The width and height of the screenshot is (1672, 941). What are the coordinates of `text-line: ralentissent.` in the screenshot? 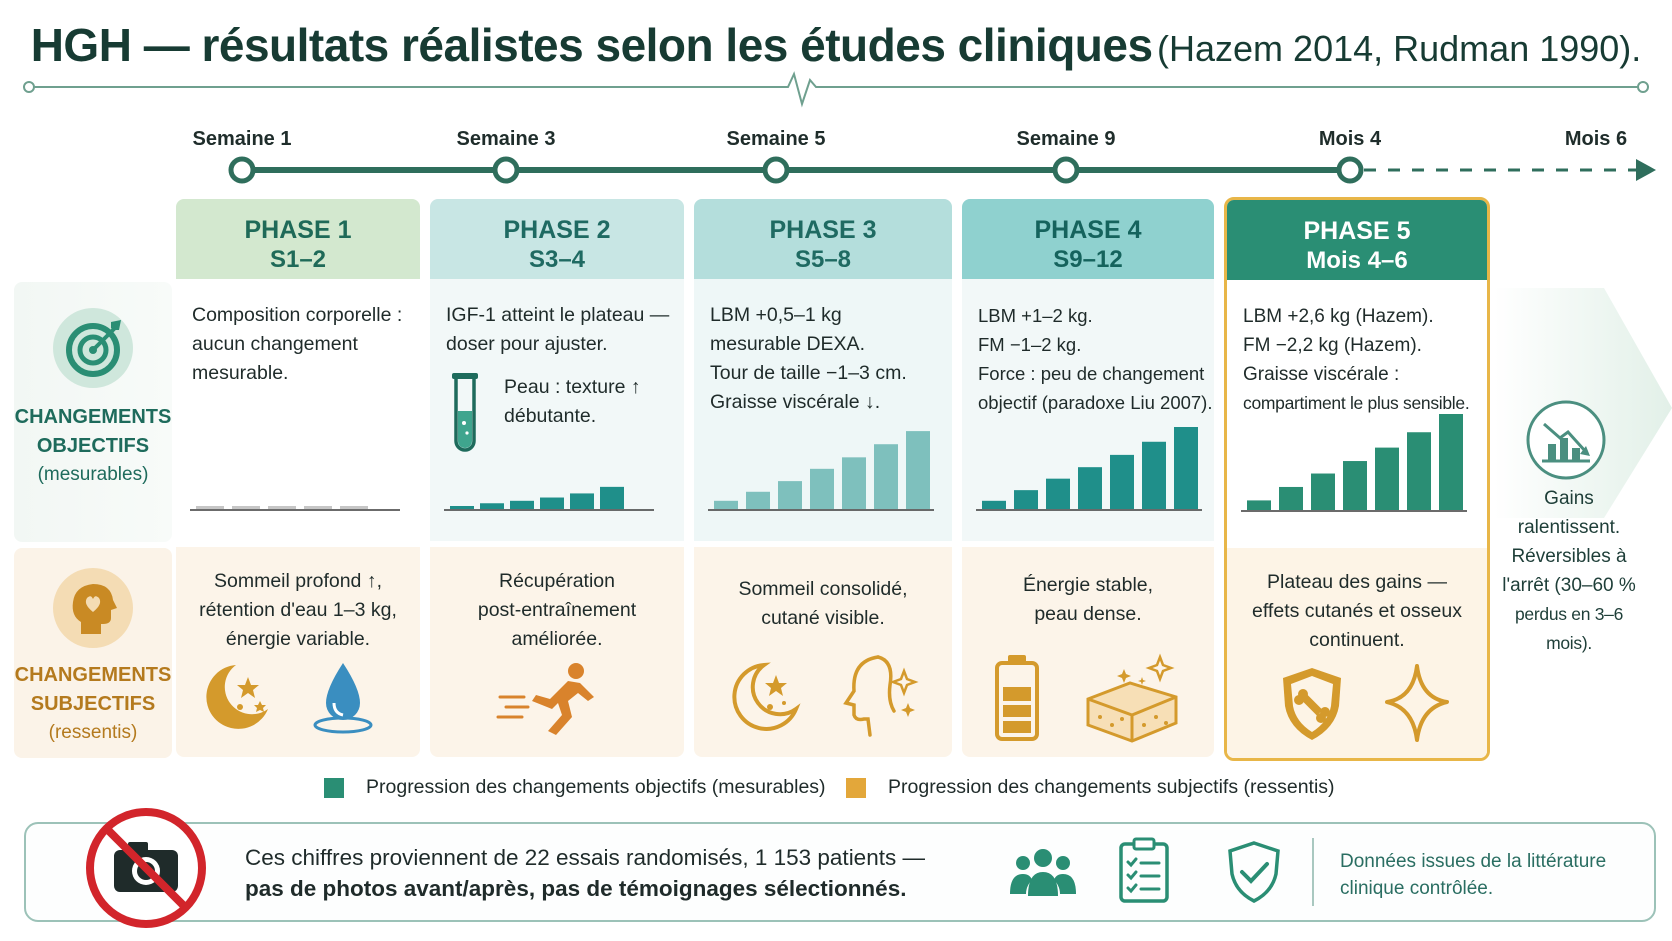 It's located at (1569, 527).